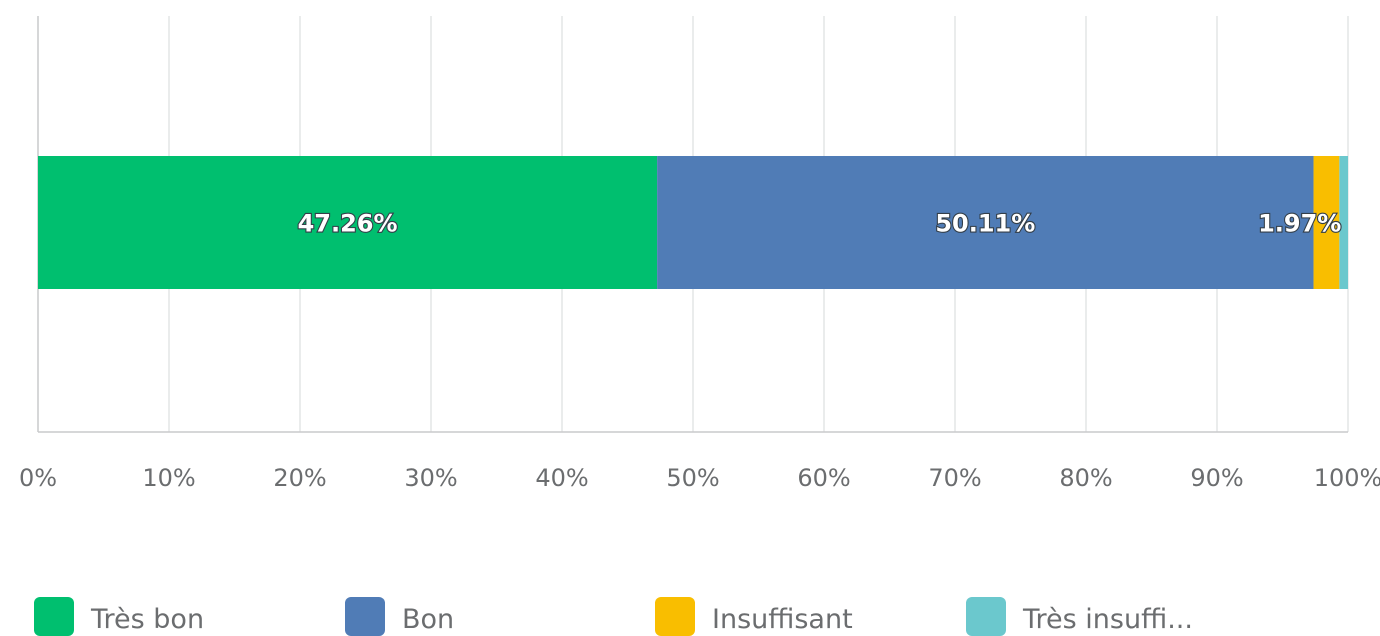 The image size is (1380, 636). Describe the element at coordinates (692, 478) in the screenshot. I see `x-tick-label: 50%` at that location.